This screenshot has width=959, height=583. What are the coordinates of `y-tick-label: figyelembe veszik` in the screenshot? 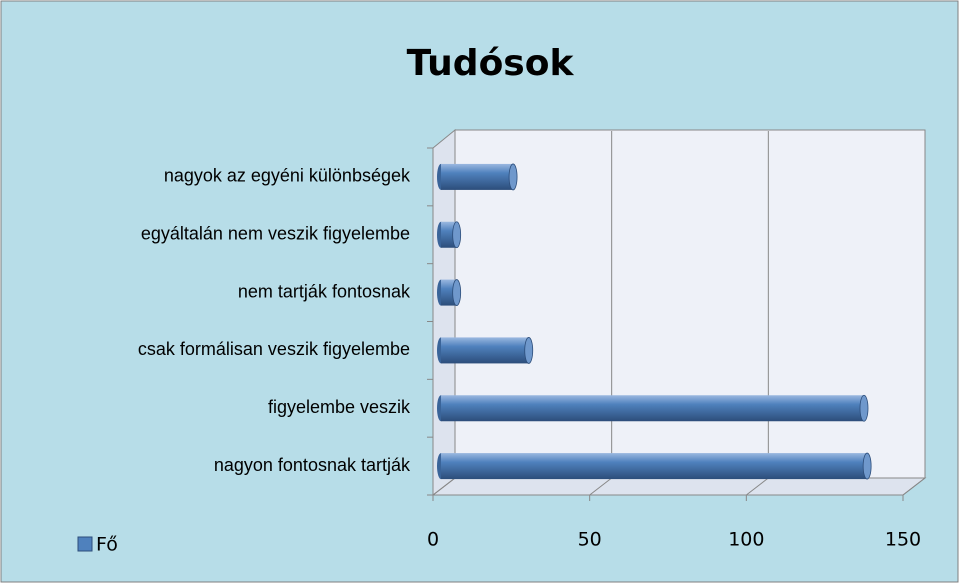 It's located at (339, 407).